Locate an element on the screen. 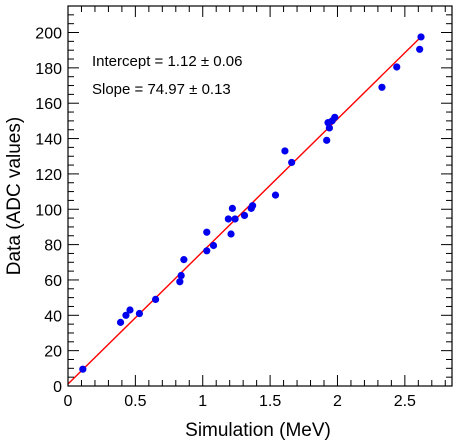 The image size is (458, 444). y-tick-label: 20 is located at coordinates (53, 352).